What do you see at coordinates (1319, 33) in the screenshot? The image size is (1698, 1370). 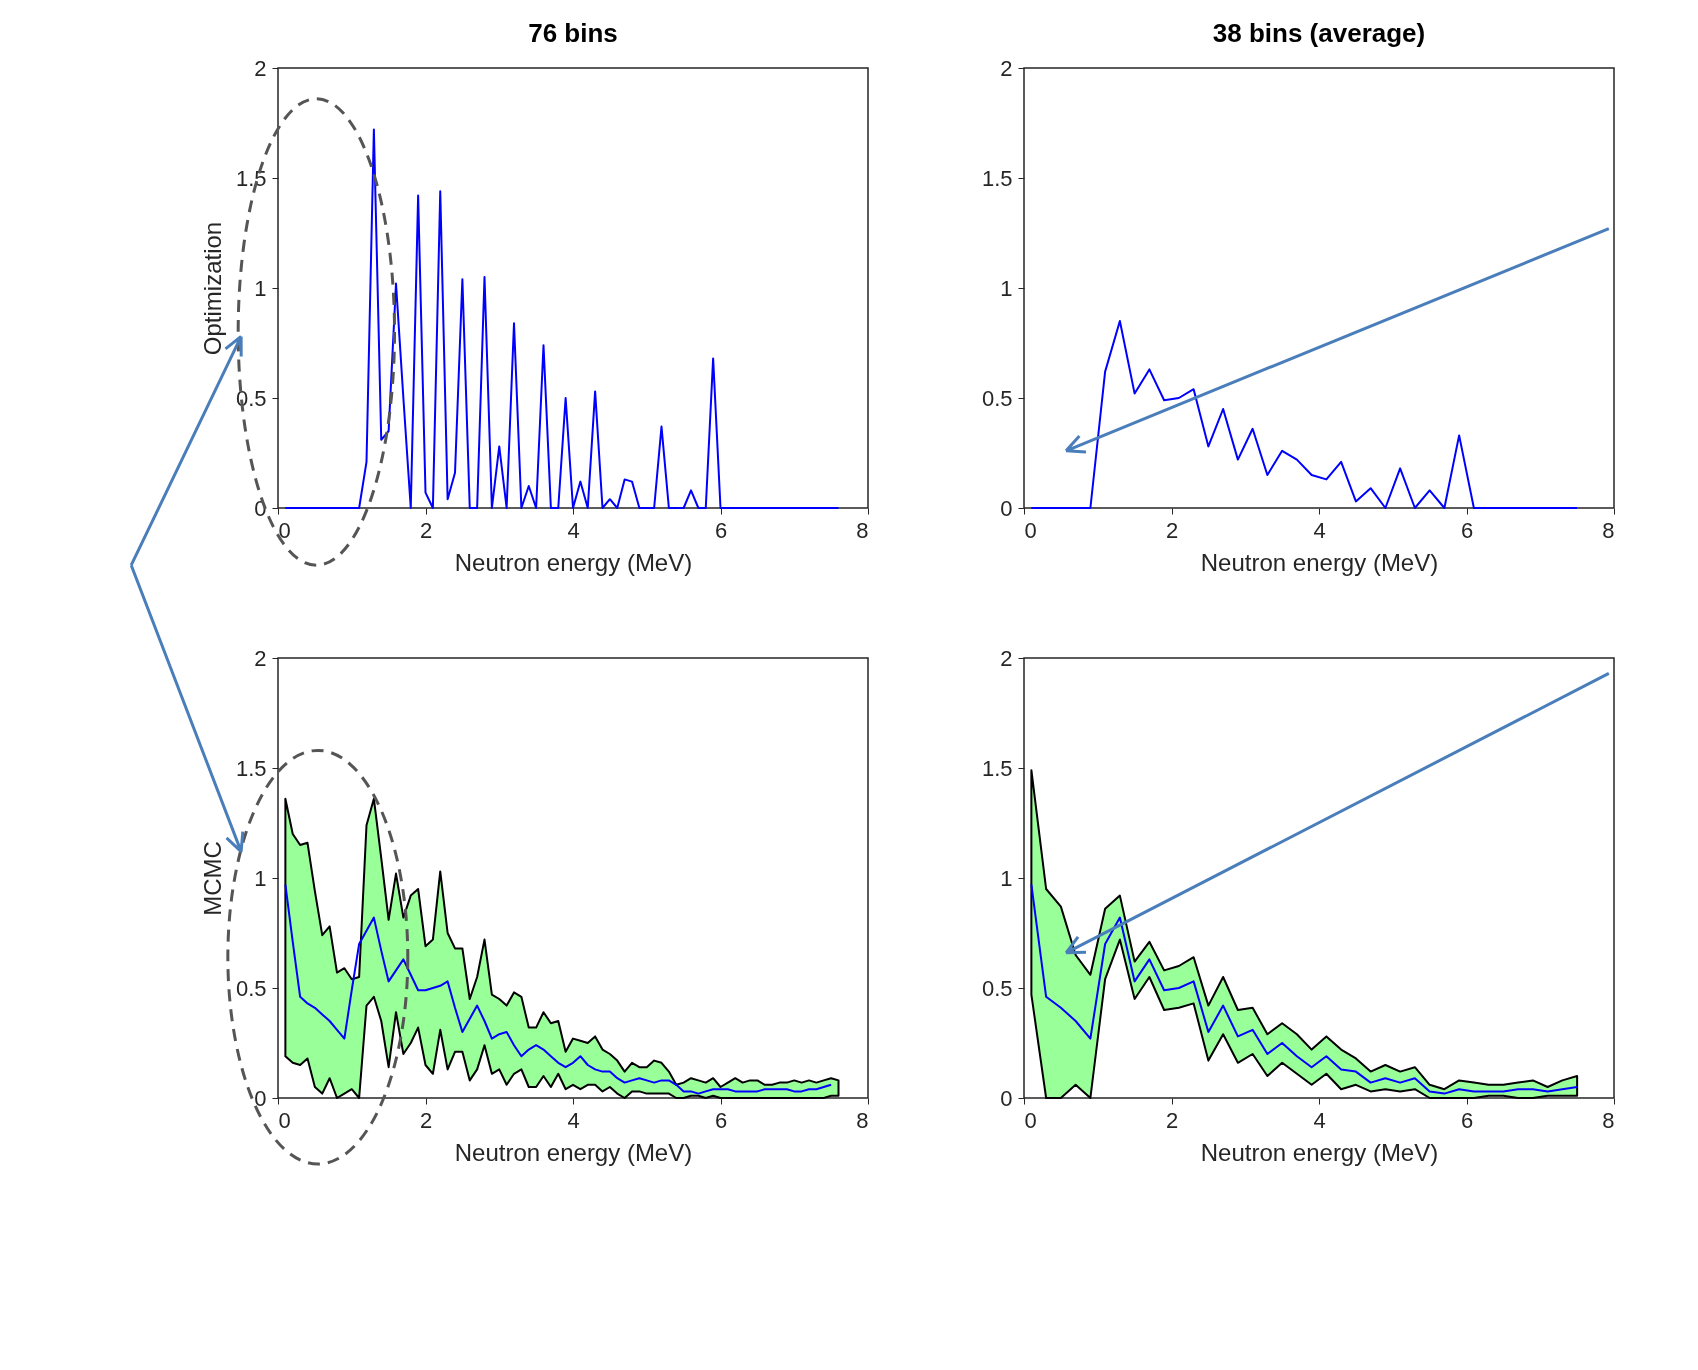 I see `chart-title: 38 bins (average)` at bounding box center [1319, 33].